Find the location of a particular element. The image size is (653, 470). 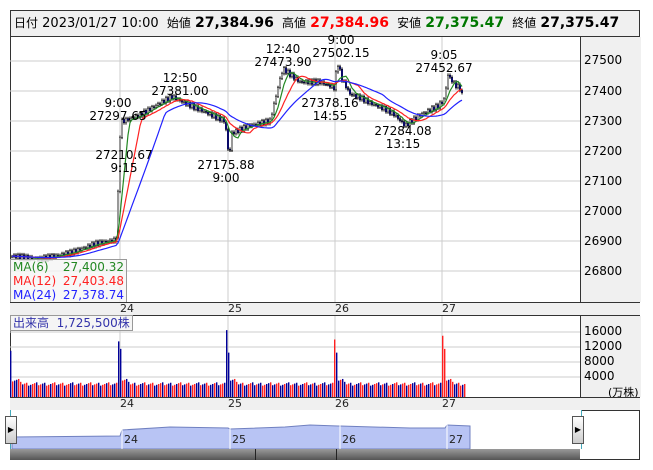

navigator-date-label: 24 is located at coordinates (131, 439).